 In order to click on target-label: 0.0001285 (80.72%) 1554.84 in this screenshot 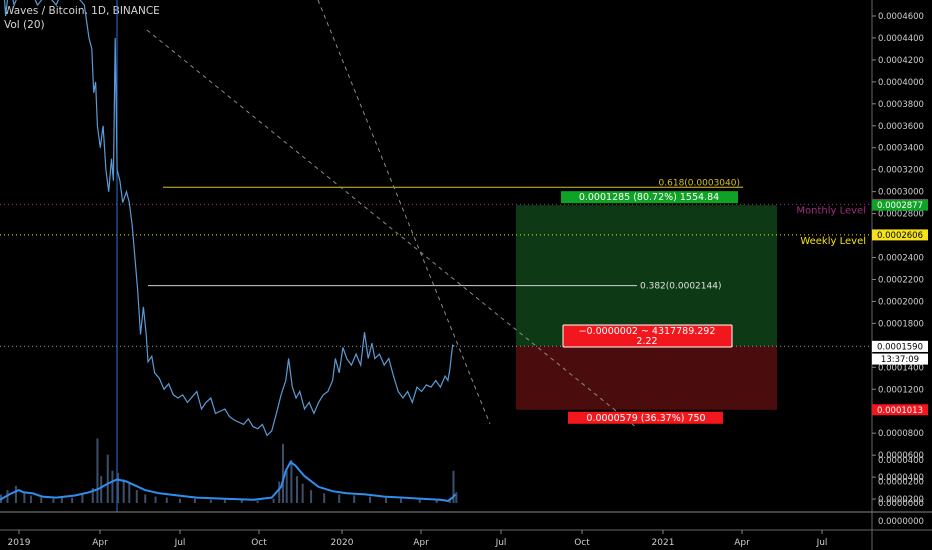, I will do `click(649, 197)`.